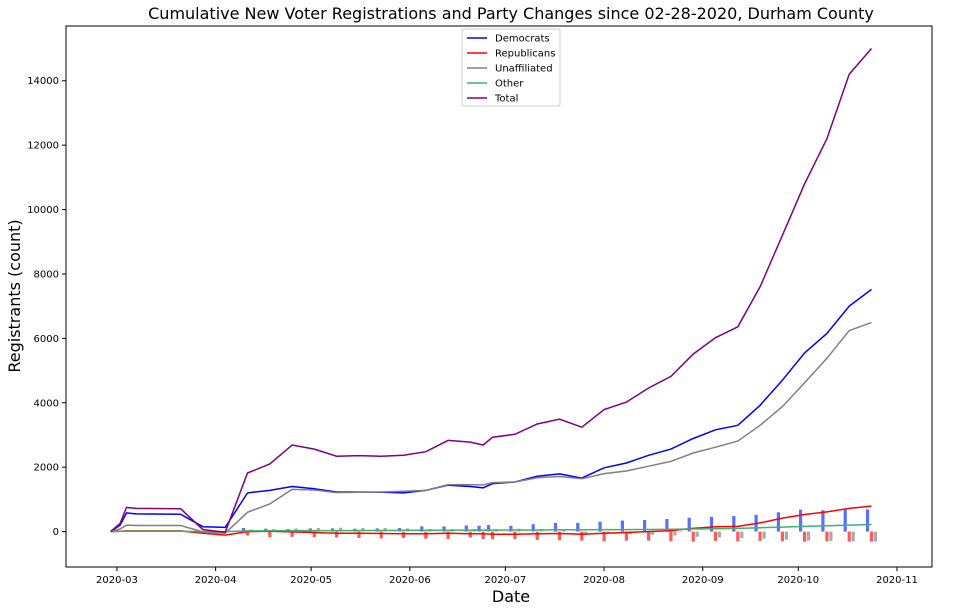 Image resolution: width=966 pixels, height=611 pixels. Describe the element at coordinates (43, 210) in the screenshot. I see `y-tick-label: 10000` at that location.